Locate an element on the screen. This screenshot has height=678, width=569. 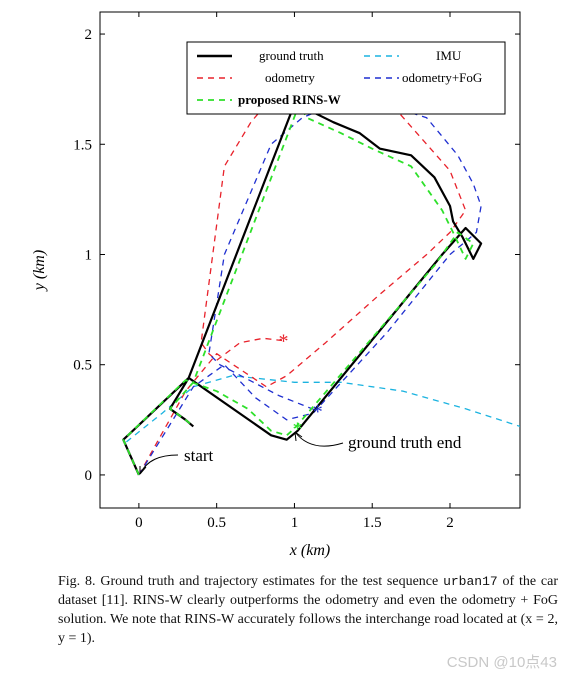
marker-layer: * * * is located at coordinates (301, 385).